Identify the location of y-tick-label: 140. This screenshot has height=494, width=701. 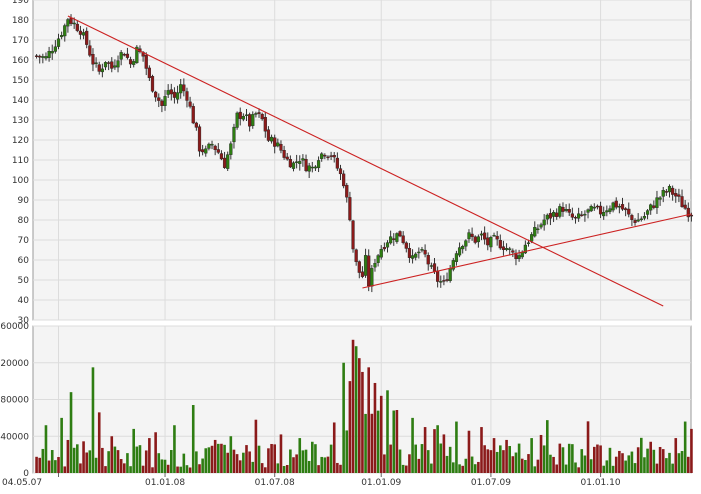
(20, 101).